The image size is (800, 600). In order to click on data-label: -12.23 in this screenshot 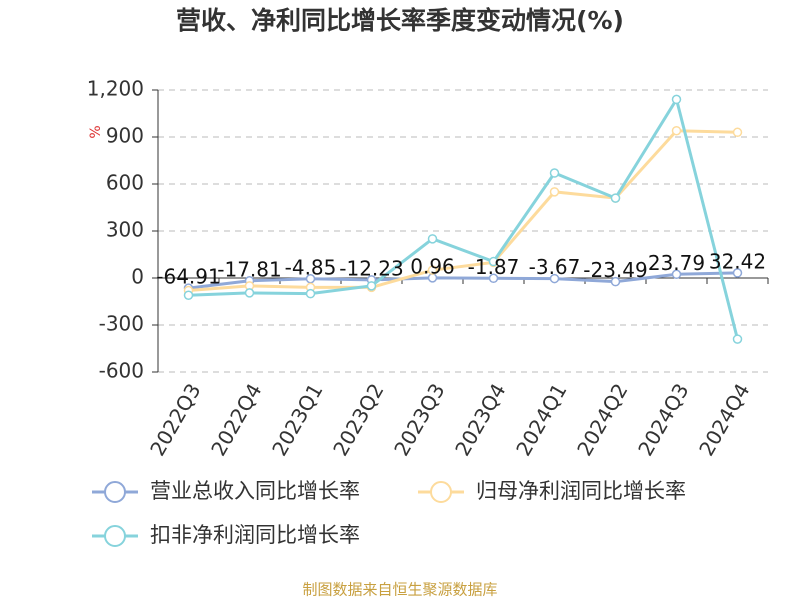, I will do `click(371, 268)`.